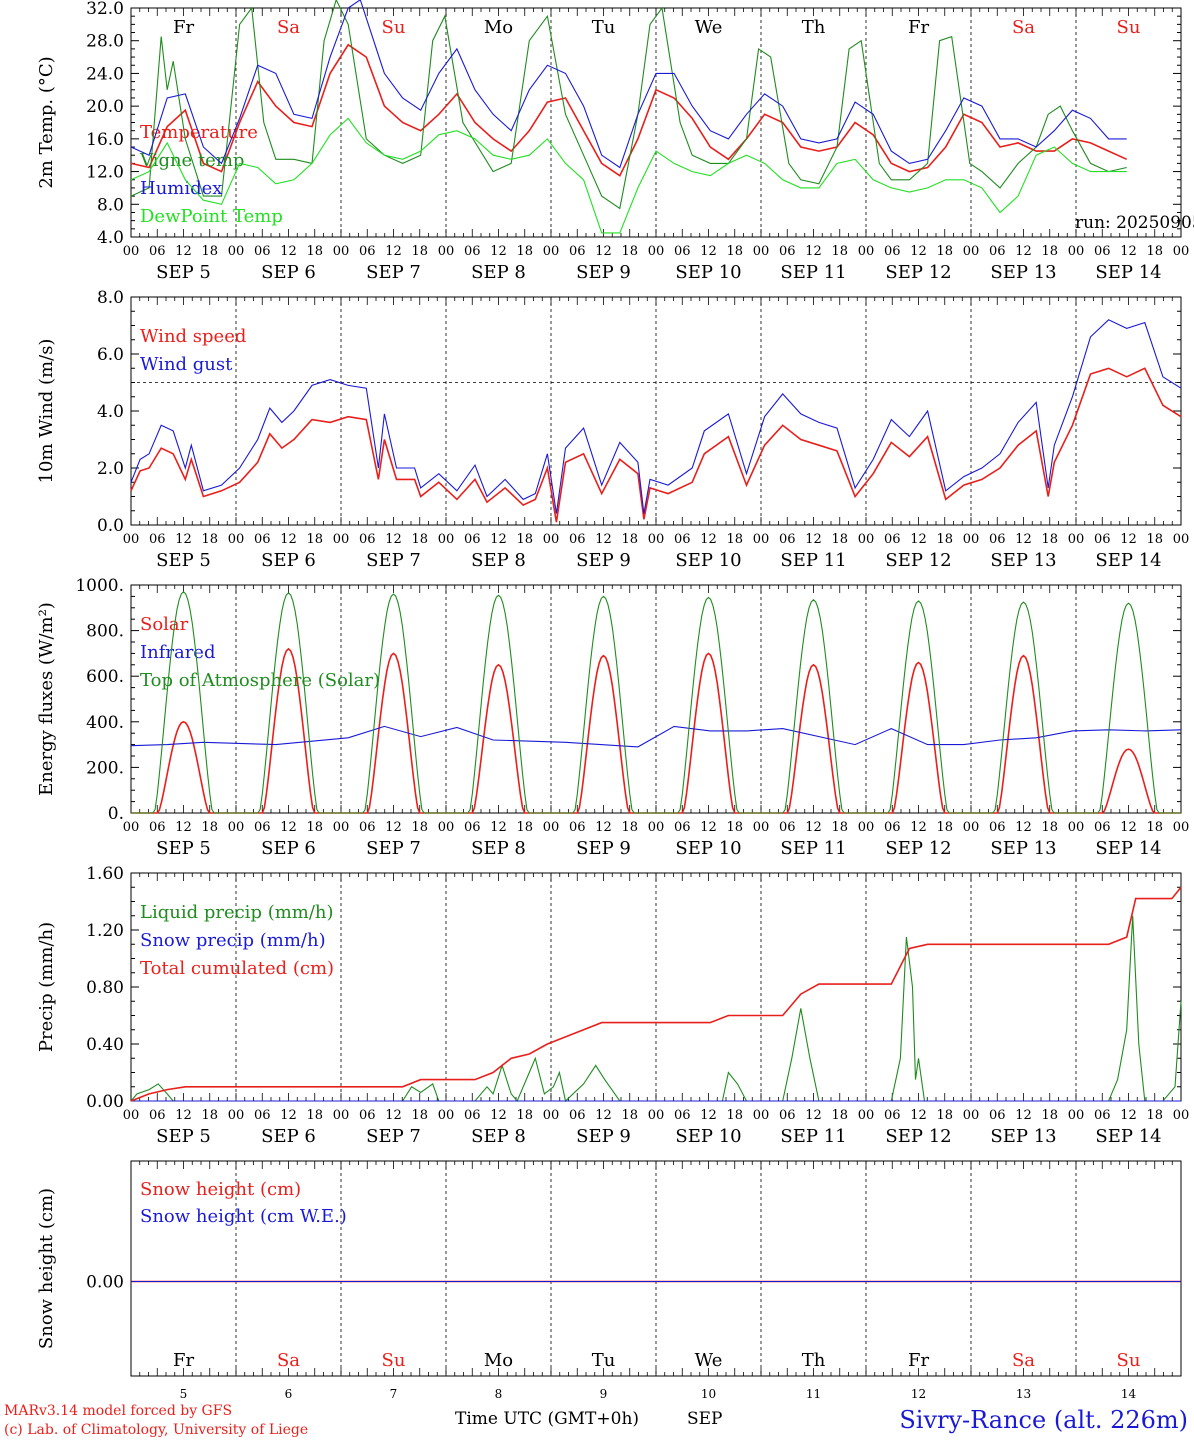  I want to click on y-tick-label: 200., so click(105, 768).